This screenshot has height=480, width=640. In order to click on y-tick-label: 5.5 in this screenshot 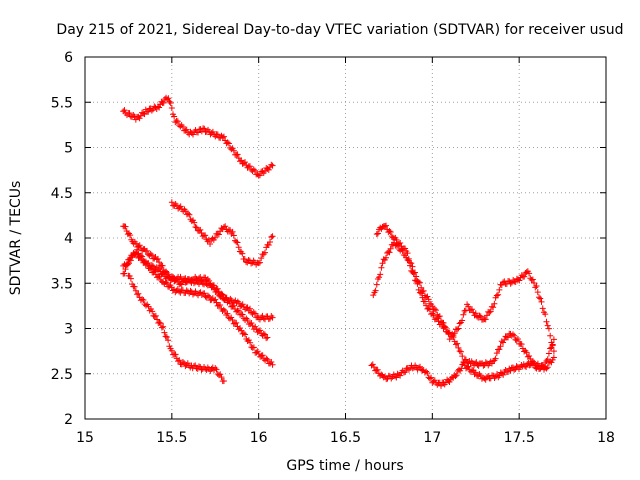, I will do `click(62, 103)`.